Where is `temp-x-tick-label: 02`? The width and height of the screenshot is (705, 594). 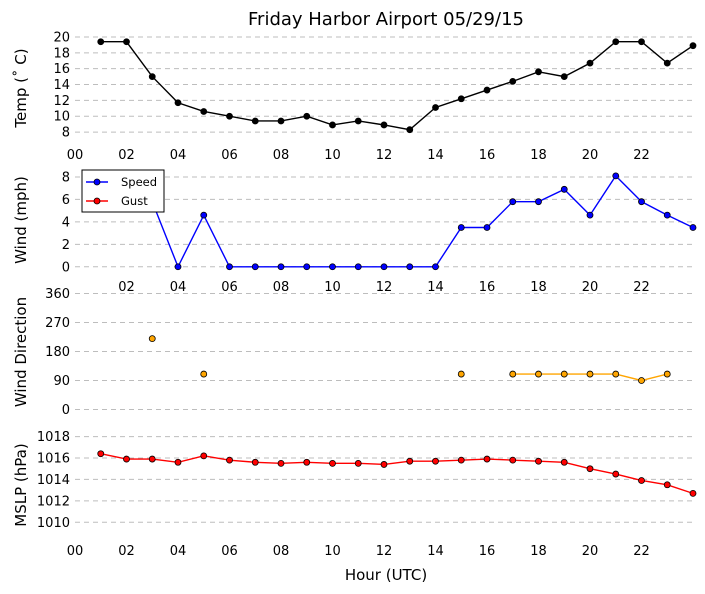 temp-x-tick-label: 02 is located at coordinates (126, 155).